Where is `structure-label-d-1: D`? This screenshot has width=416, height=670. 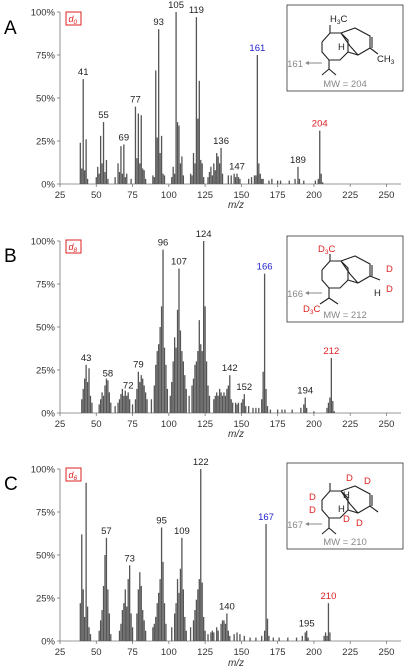 structure-label-d-1: D is located at coordinates (349, 478).